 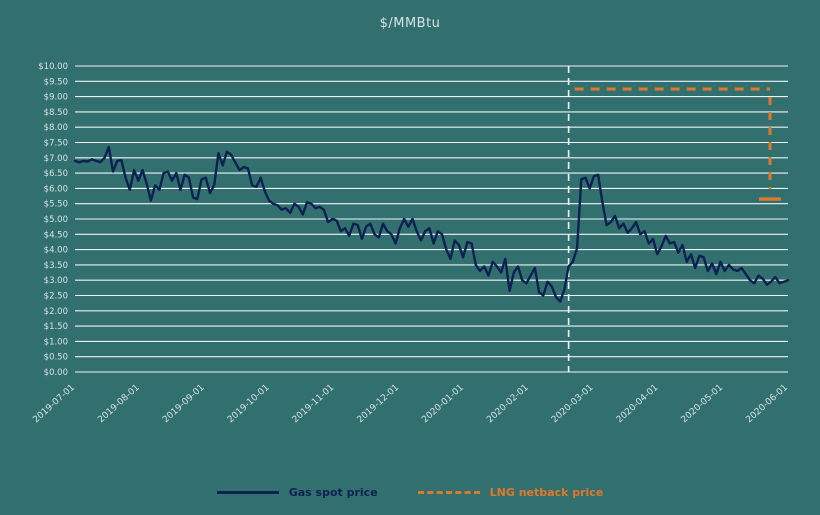 I want to click on y-tick-label: $0.50, so click(x=56, y=358).